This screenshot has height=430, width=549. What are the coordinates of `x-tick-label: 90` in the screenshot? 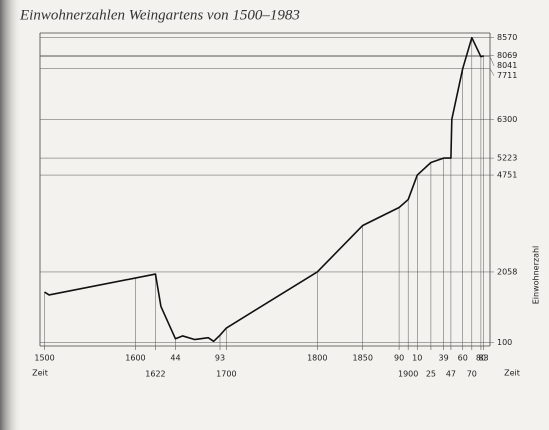 It's located at (399, 358).